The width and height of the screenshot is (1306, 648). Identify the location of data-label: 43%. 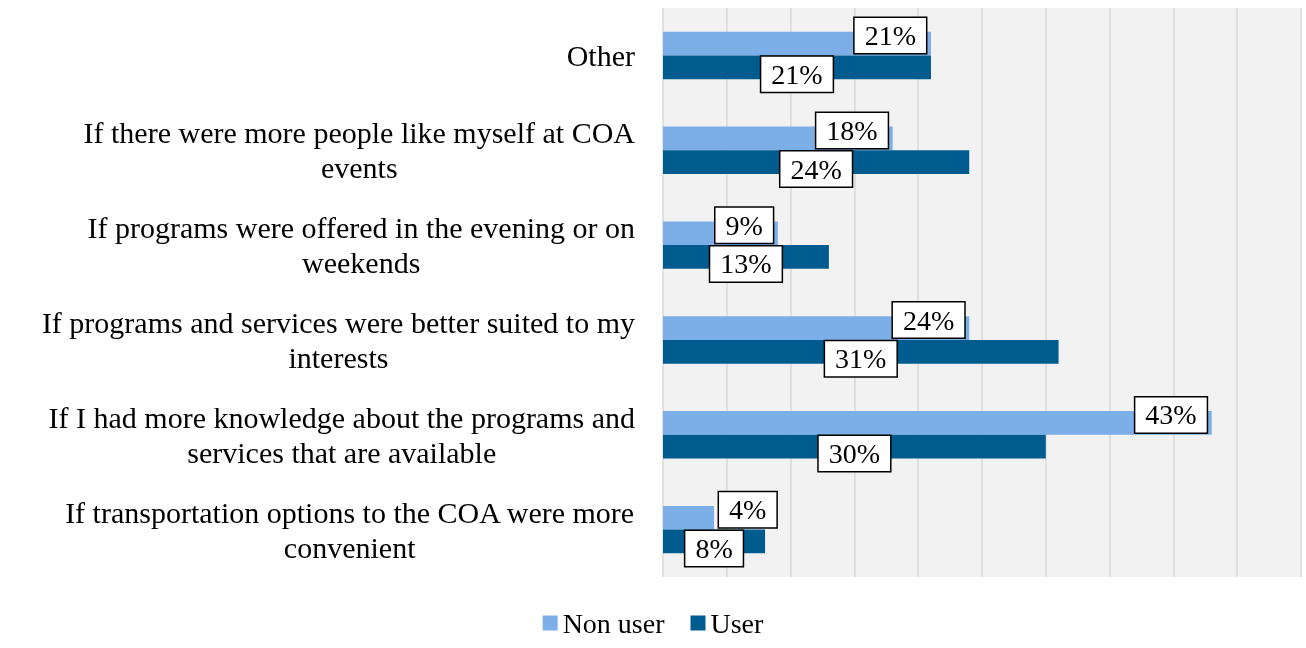
(1171, 415).